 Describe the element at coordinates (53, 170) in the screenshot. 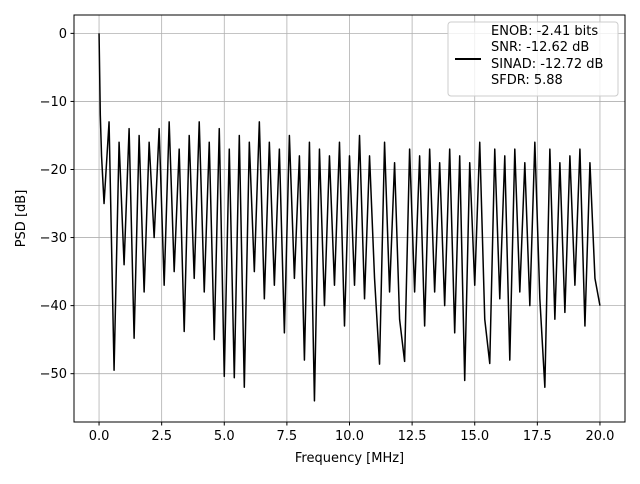

I see `y-tick-label: −20` at that location.